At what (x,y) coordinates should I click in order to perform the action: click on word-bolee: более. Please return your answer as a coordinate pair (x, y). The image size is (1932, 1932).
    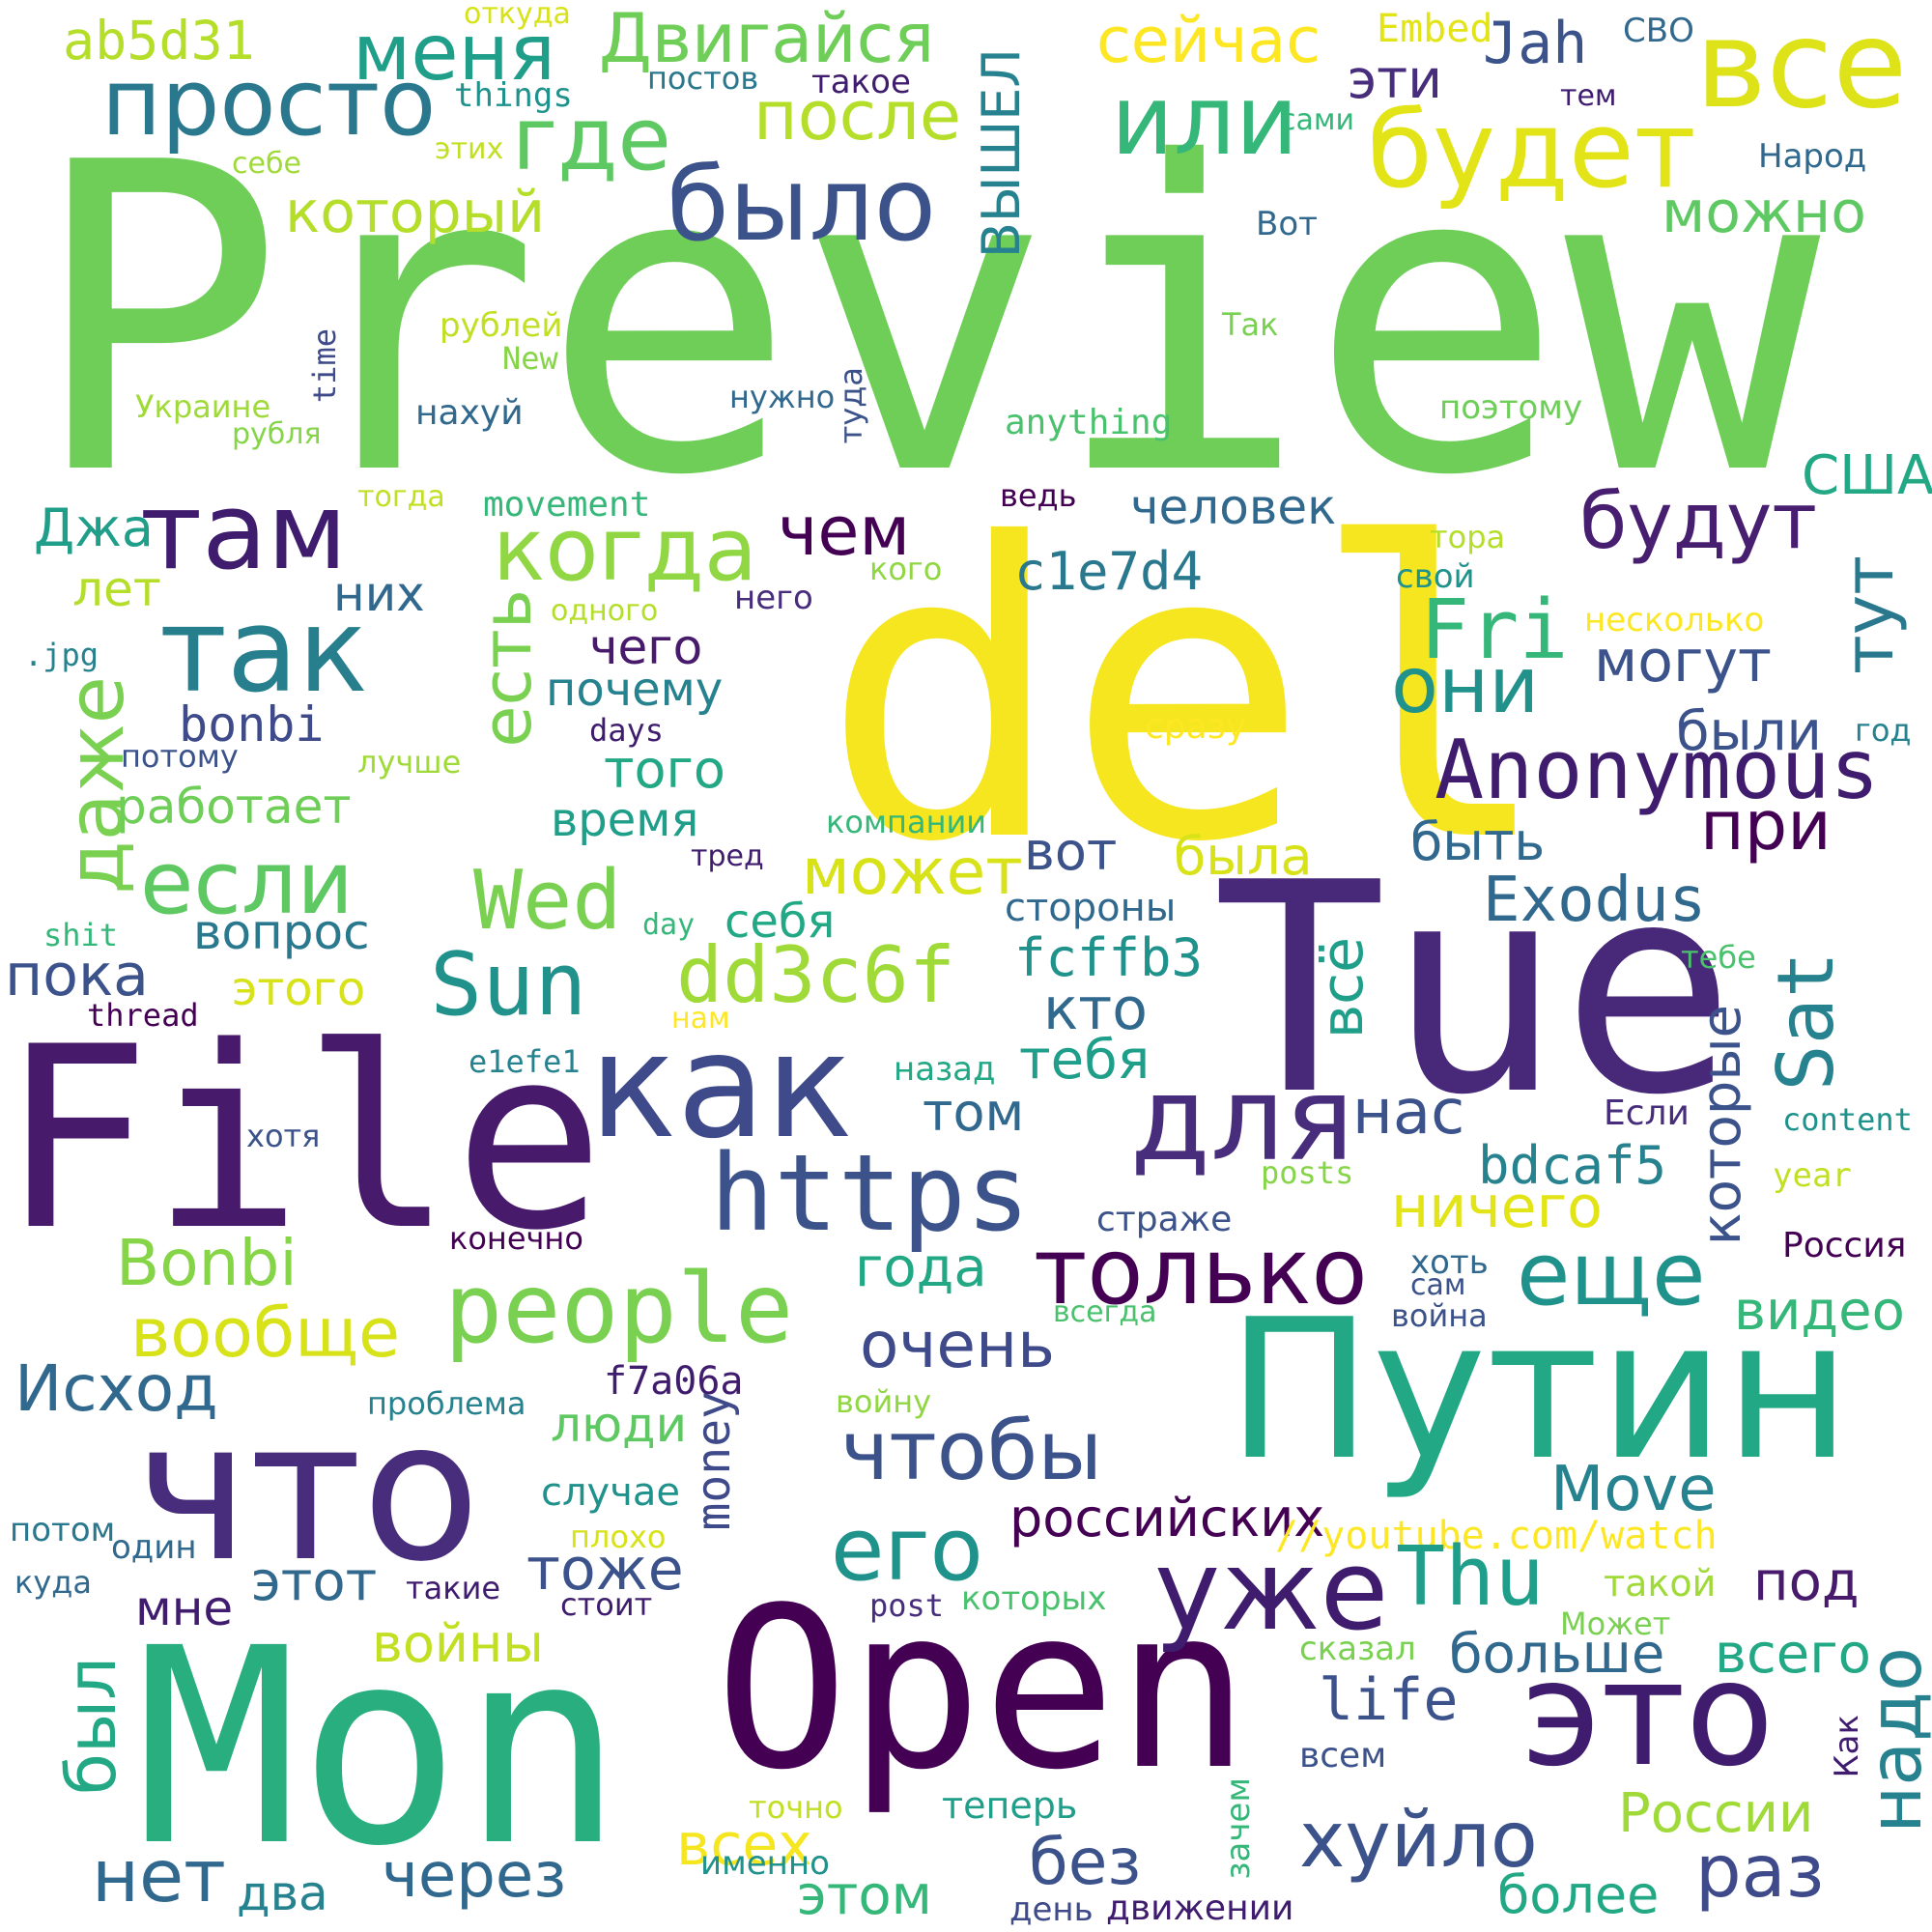
    Looking at the image, I should click on (1578, 1894).